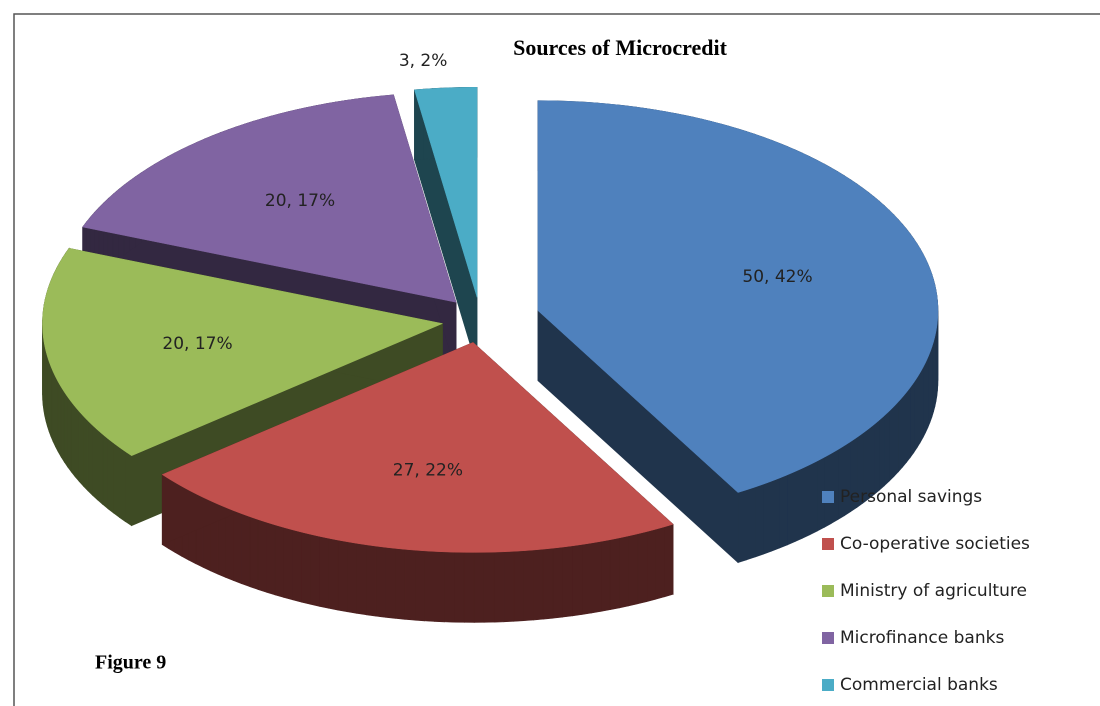  Describe the element at coordinates (620, 47) in the screenshot. I see `chart-title: Sources of Microcredit` at that location.